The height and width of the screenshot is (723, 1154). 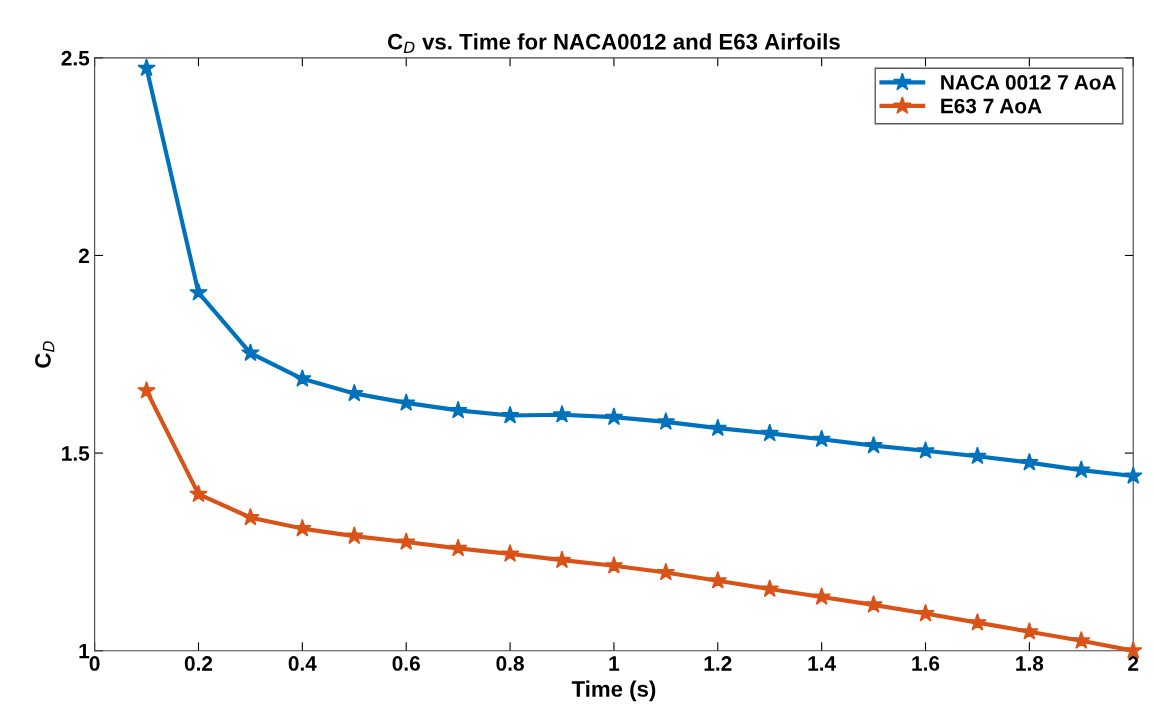 What do you see at coordinates (198, 663) in the screenshot?
I see `x-tick-label: 0.2` at bounding box center [198, 663].